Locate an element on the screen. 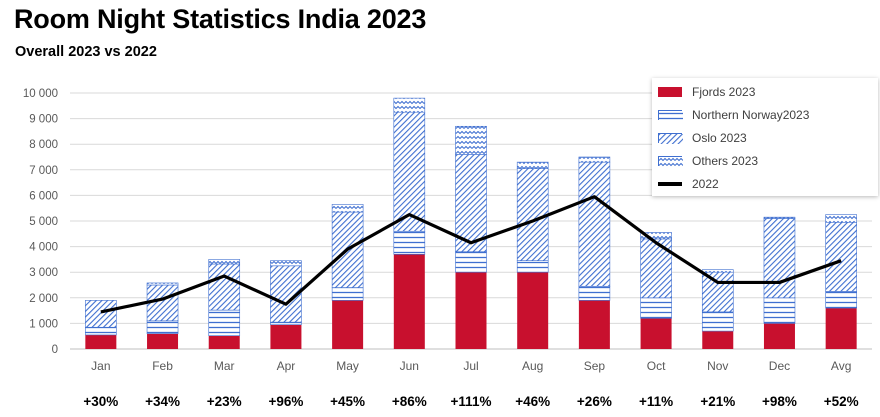 This screenshot has height=417, width=880. legend-item-oslo: Oslo 2023 is located at coordinates (702, 138).